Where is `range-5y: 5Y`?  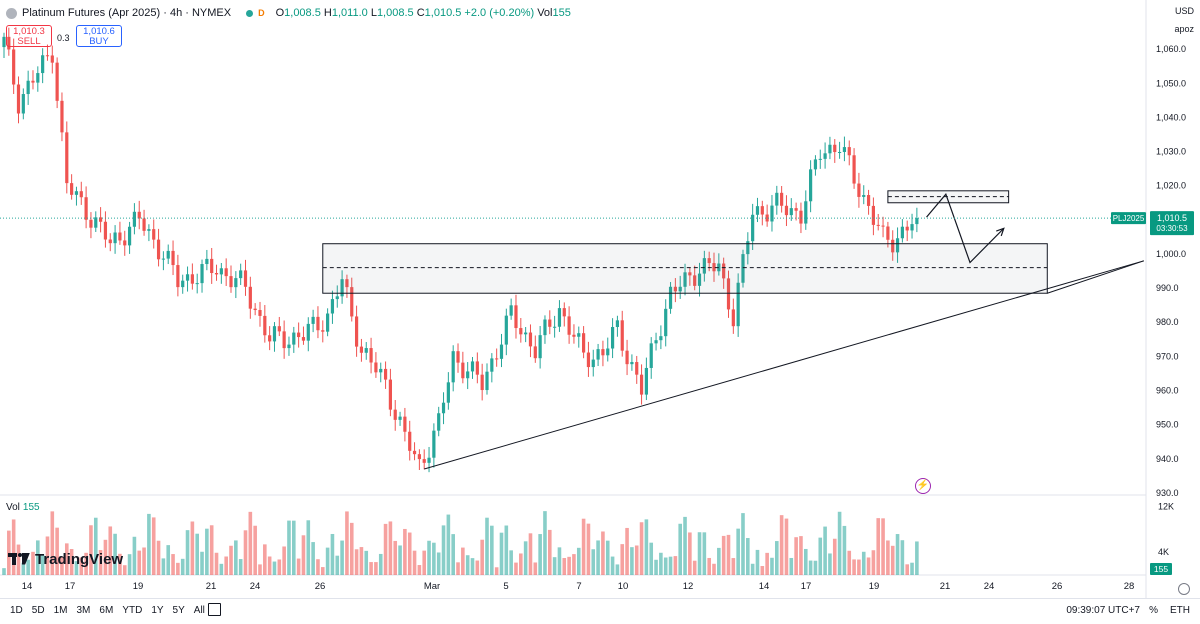
range-5y: 5Y is located at coordinates (178, 610).